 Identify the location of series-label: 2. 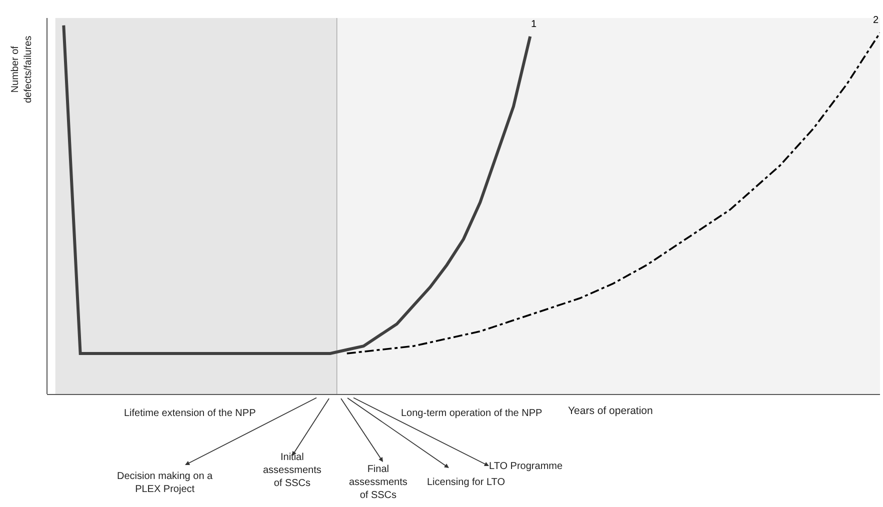
(876, 20).